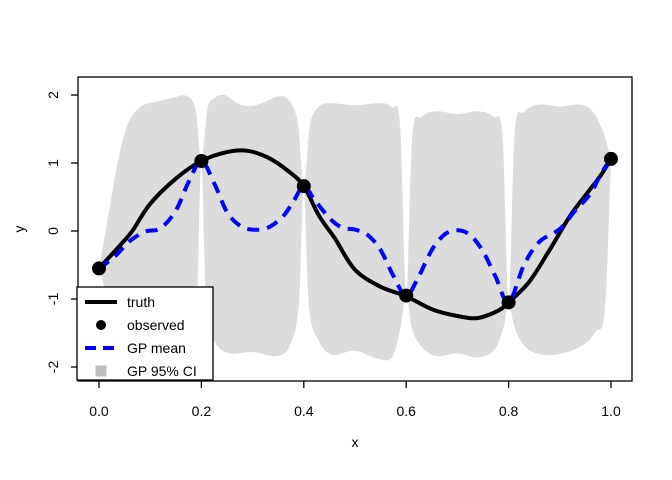 This screenshot has height=480, width=672. What do you see at coordinates (53, 367) in the screenshot?
I see `y-tick-label: -2` at bounding box center [53, 367].